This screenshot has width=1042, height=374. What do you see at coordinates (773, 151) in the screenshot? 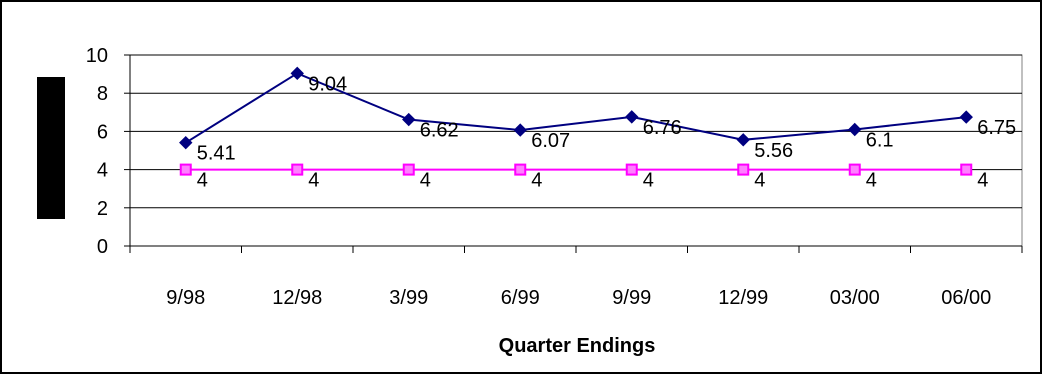
I see `data-label: 5.56` at bounding box center [773, 151].